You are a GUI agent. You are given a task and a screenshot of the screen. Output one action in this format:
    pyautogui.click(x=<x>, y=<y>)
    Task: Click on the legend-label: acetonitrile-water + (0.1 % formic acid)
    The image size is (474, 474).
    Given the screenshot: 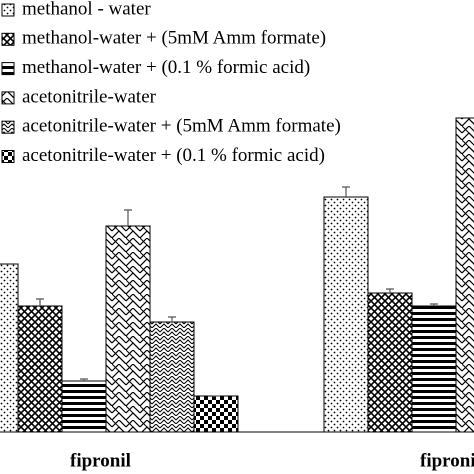 What is the action you would take?
    pyautogui.click(x=173, y=155)
    